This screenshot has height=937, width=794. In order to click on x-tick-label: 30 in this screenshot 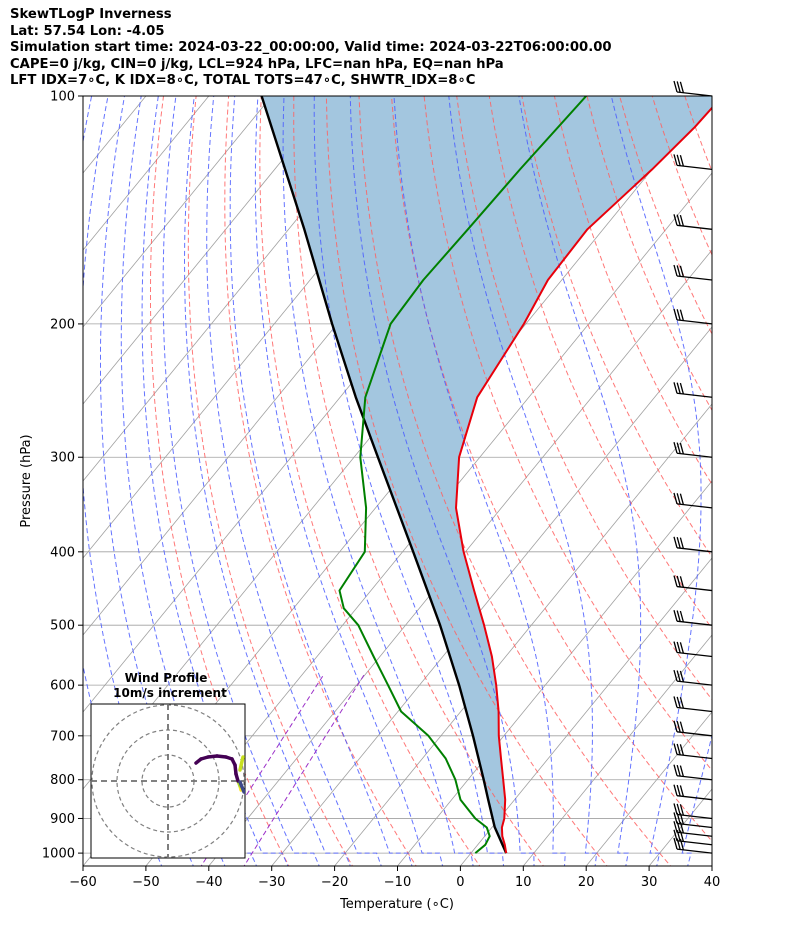, I will do `click(649, 882)`.